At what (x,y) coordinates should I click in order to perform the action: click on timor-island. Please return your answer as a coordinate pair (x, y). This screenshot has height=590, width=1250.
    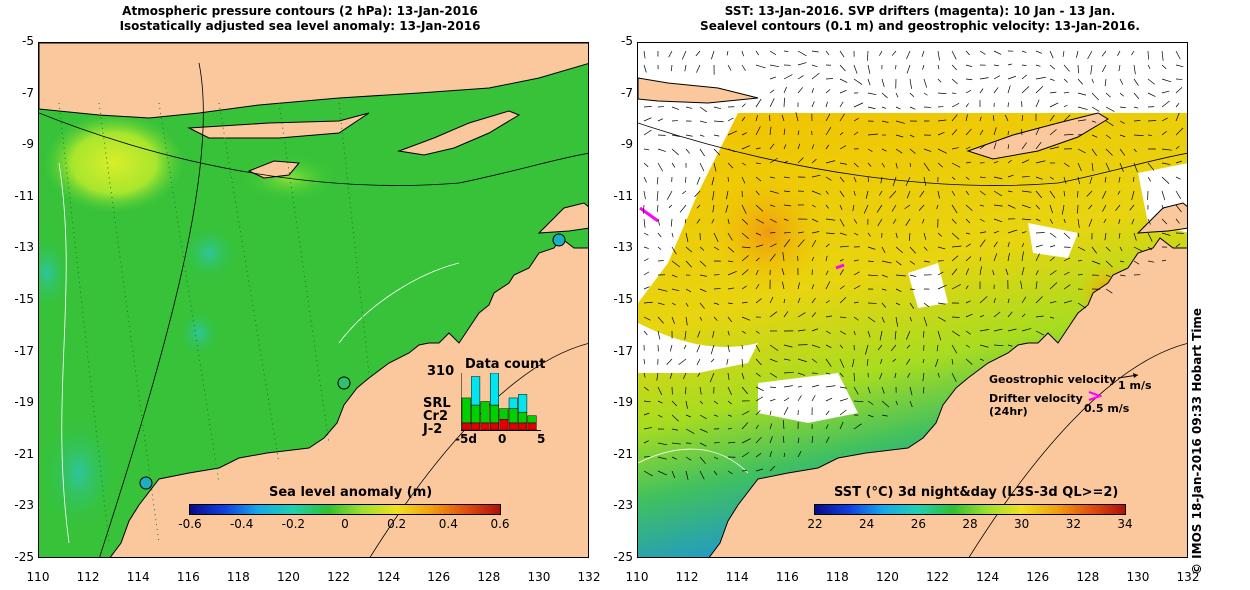
    Looking at the image, I should click on (1037, 136).